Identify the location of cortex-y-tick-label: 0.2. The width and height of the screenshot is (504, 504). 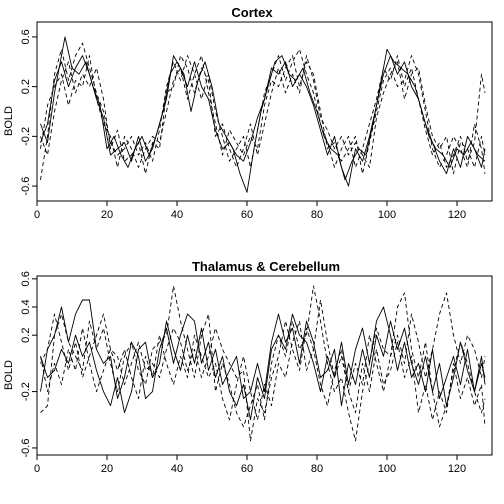
(26, 86).